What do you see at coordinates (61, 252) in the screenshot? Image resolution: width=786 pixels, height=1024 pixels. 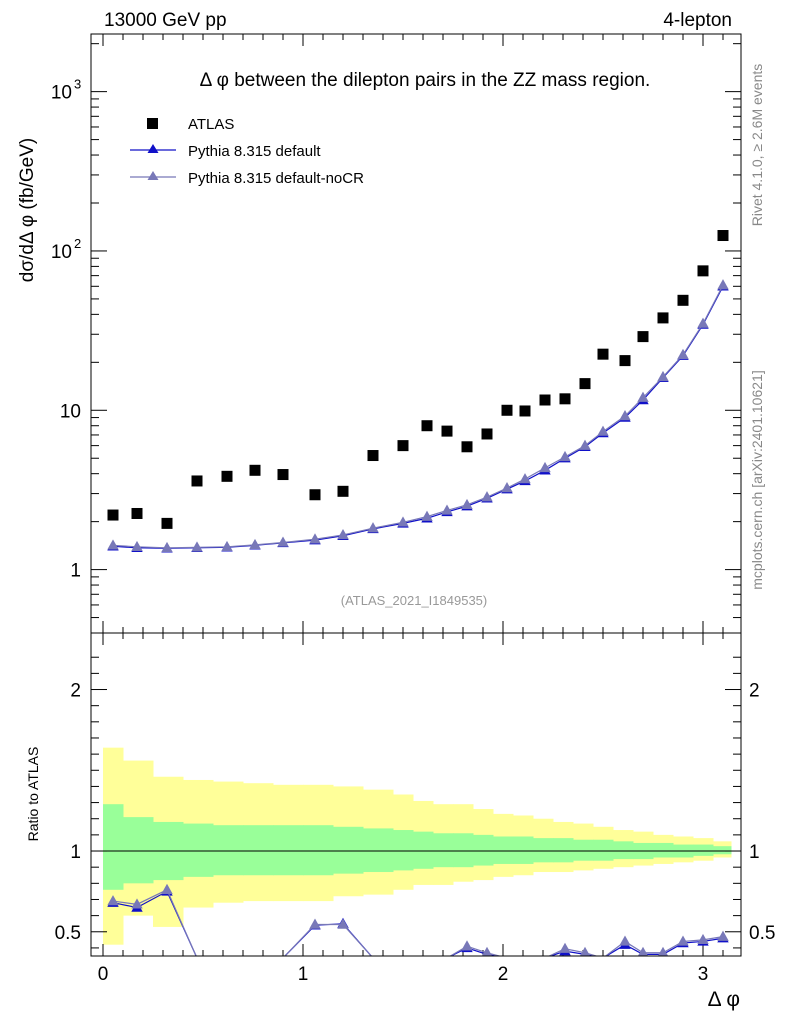 I see `y-tick-label: 10` at bounding box center [61, 252].